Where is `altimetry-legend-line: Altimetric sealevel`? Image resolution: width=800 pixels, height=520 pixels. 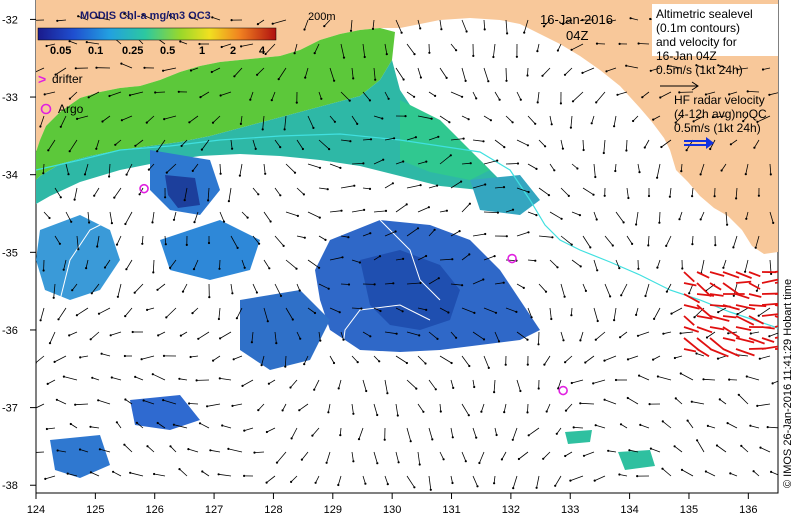
altimetry-legend-line: Altimetric sealevel is located at coordinates (704, 14).